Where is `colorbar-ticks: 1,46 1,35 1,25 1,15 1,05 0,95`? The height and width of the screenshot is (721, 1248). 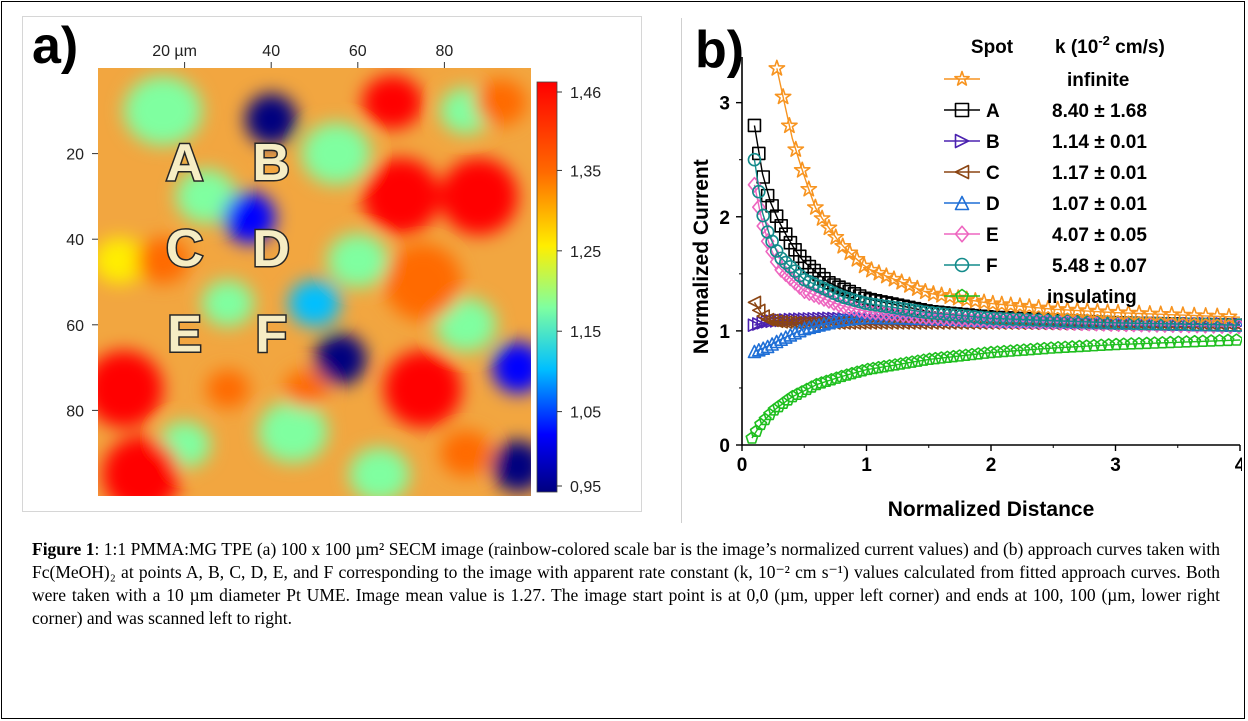
colorbar-ticks: 1,46 1,35 1,25 1,15 1,05 0,95 is located at coordinates (579, 290).